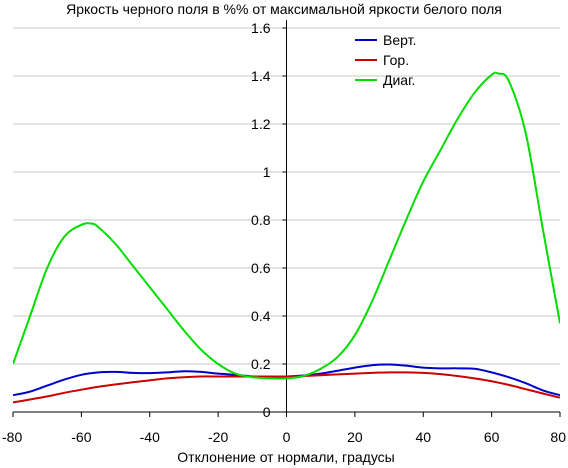 This screenshot has height=468, width=568. I want to click on x-tick-label: -80, so click(12, 437).